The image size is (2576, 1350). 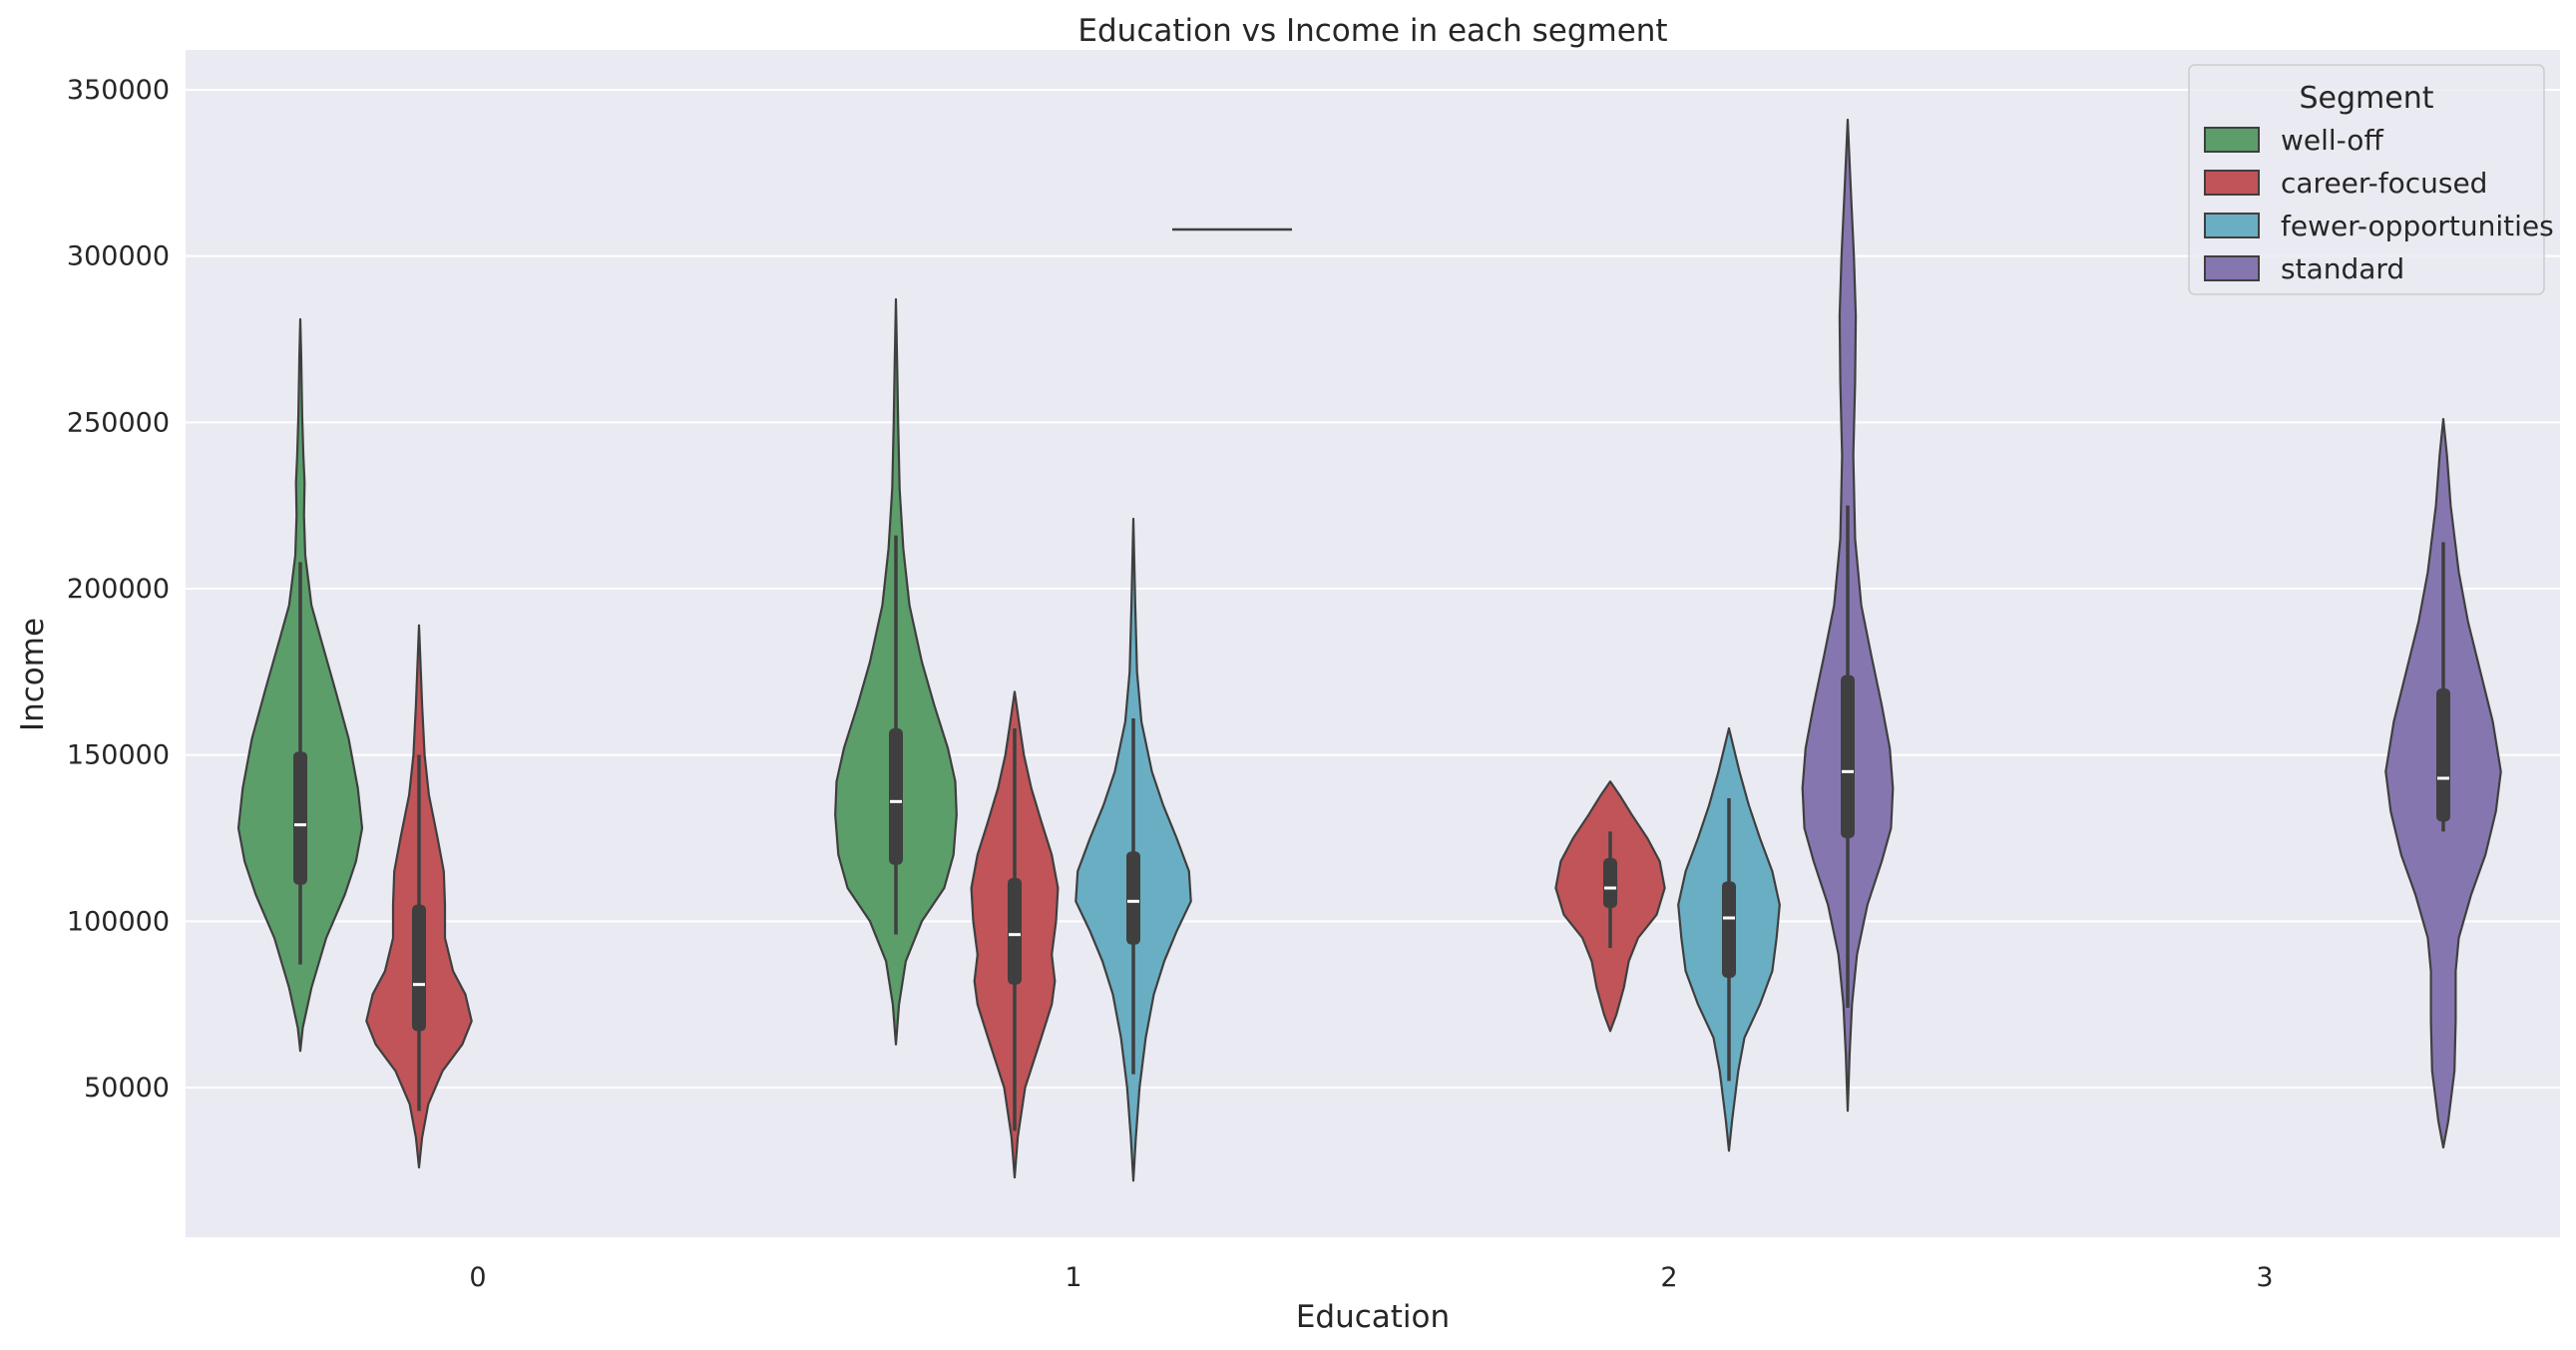 What do you see at coordinates (2264, 1277) in the screenshot?
I see `x-tick-label: 3` at bounding box center [2264, 1277].